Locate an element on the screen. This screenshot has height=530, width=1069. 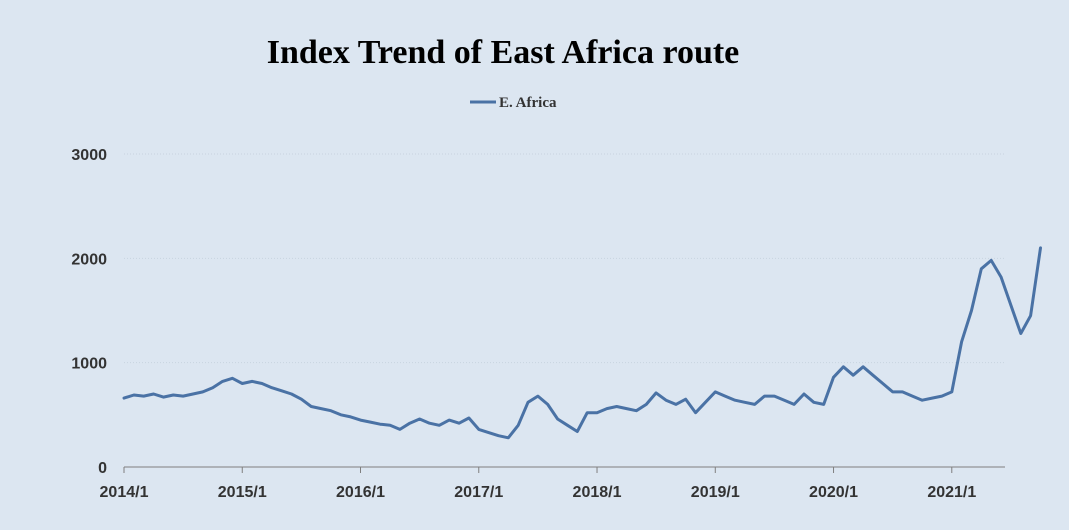
x-tick-label-3: 2017/1 is located at coordinates (478, 492).